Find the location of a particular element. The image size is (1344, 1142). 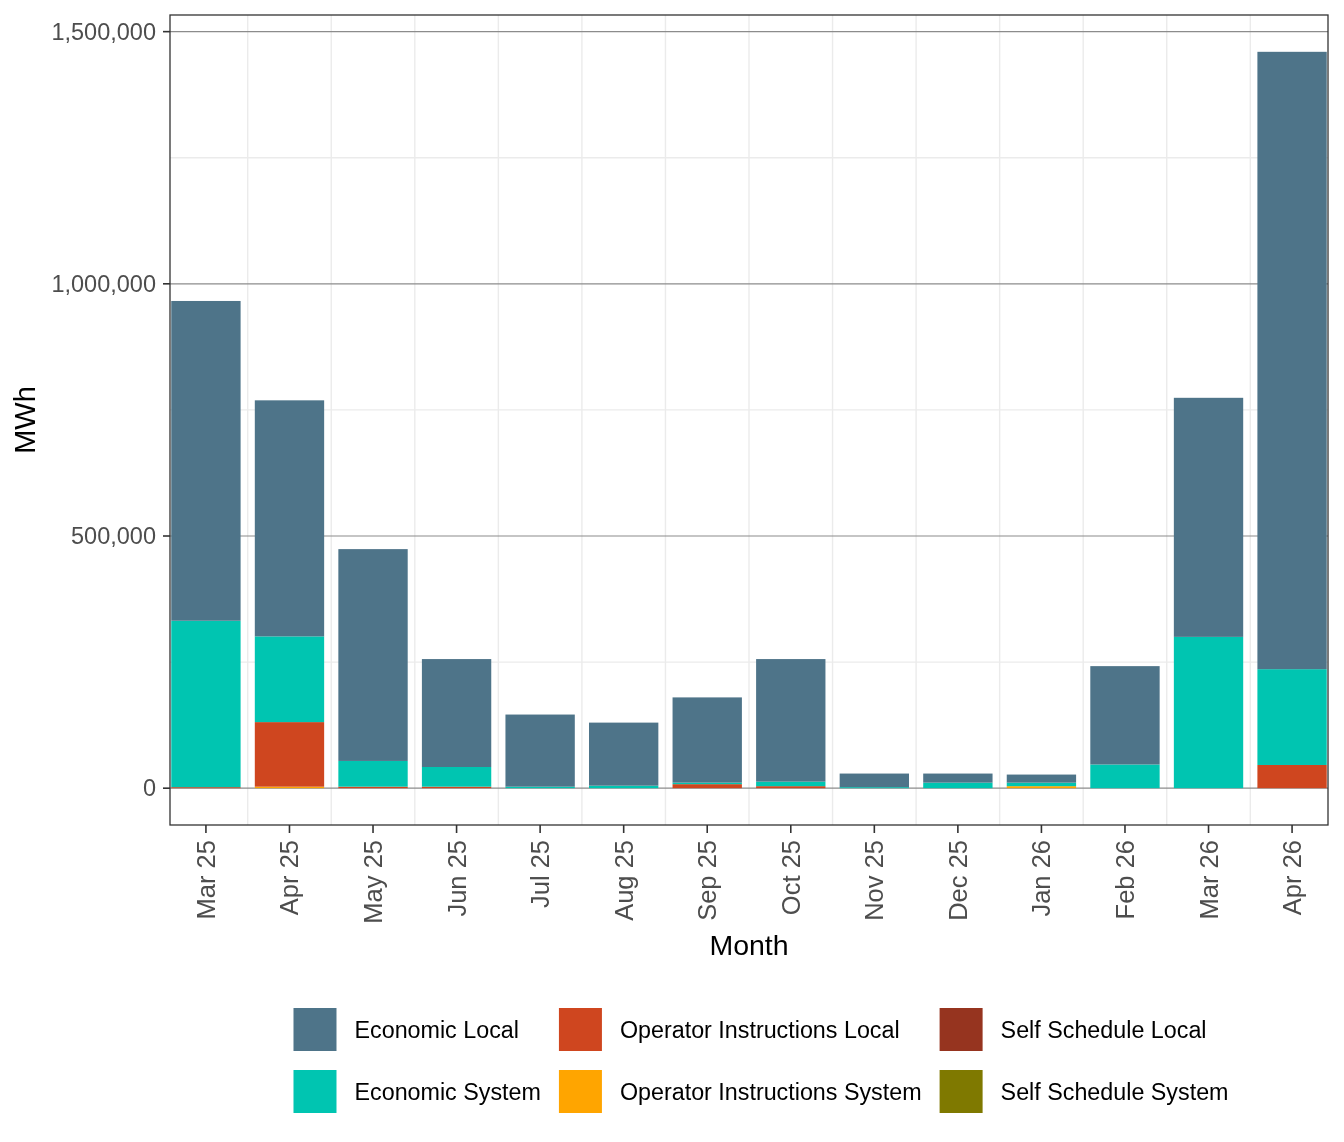

x-tick-label: Apr 25 is located at coordinates (289, 878).